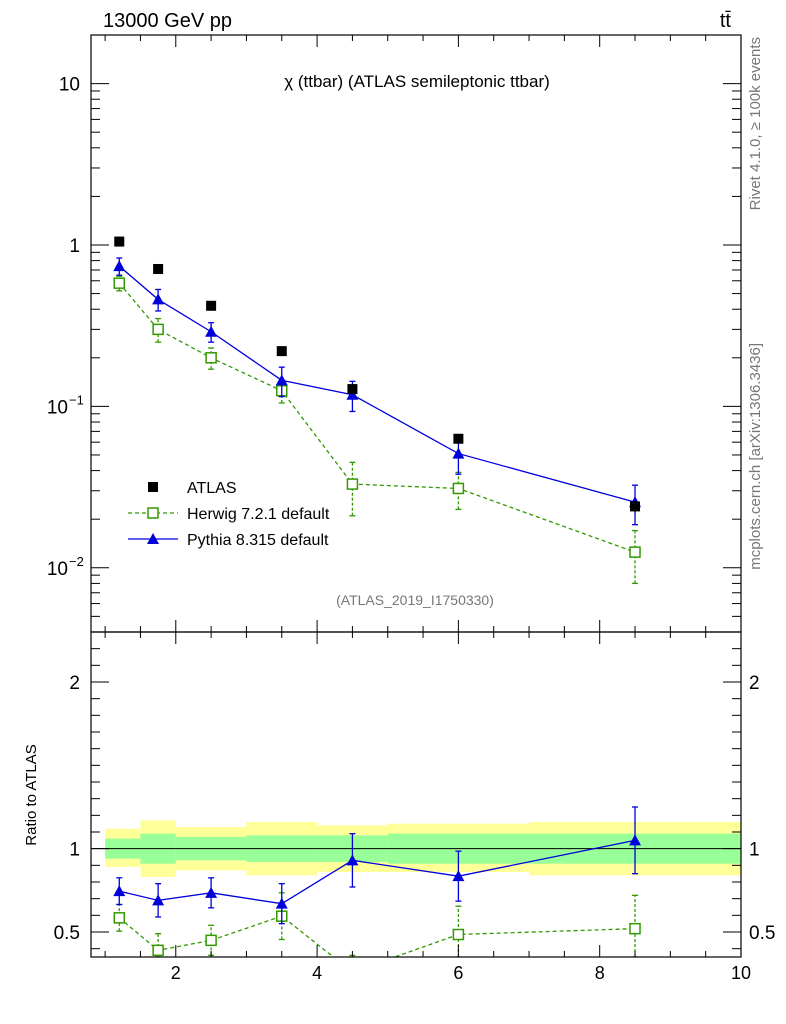  I want to click on x-tick-label-1: 4, so click(317, 973).